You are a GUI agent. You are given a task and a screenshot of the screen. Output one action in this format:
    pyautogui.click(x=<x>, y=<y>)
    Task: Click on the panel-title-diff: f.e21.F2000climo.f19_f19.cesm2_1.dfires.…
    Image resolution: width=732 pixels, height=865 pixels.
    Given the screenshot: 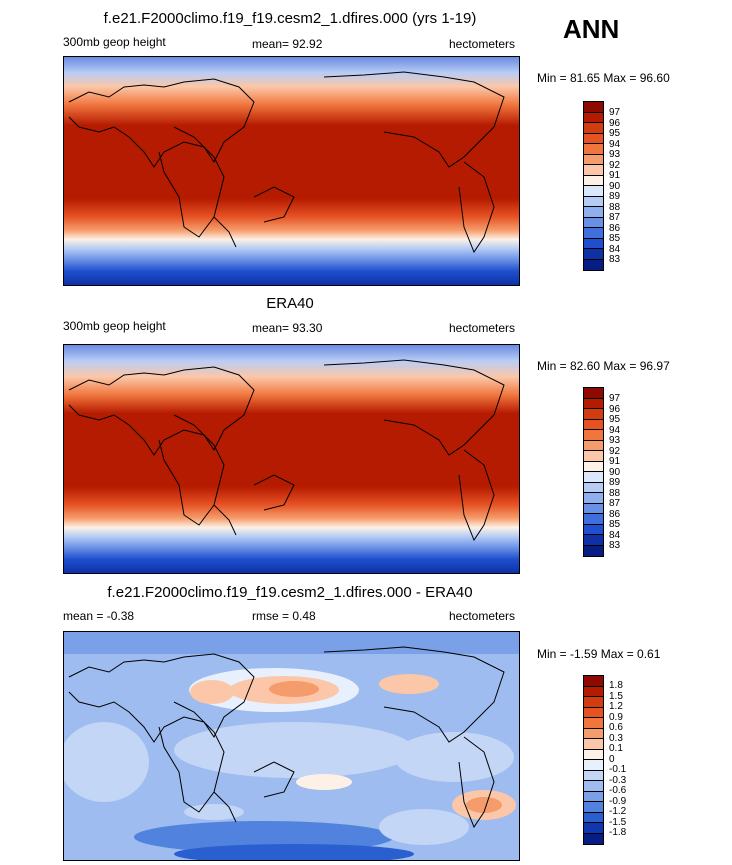 What is the action you would take?
    pyautogui.click(x=290, y=592)
    